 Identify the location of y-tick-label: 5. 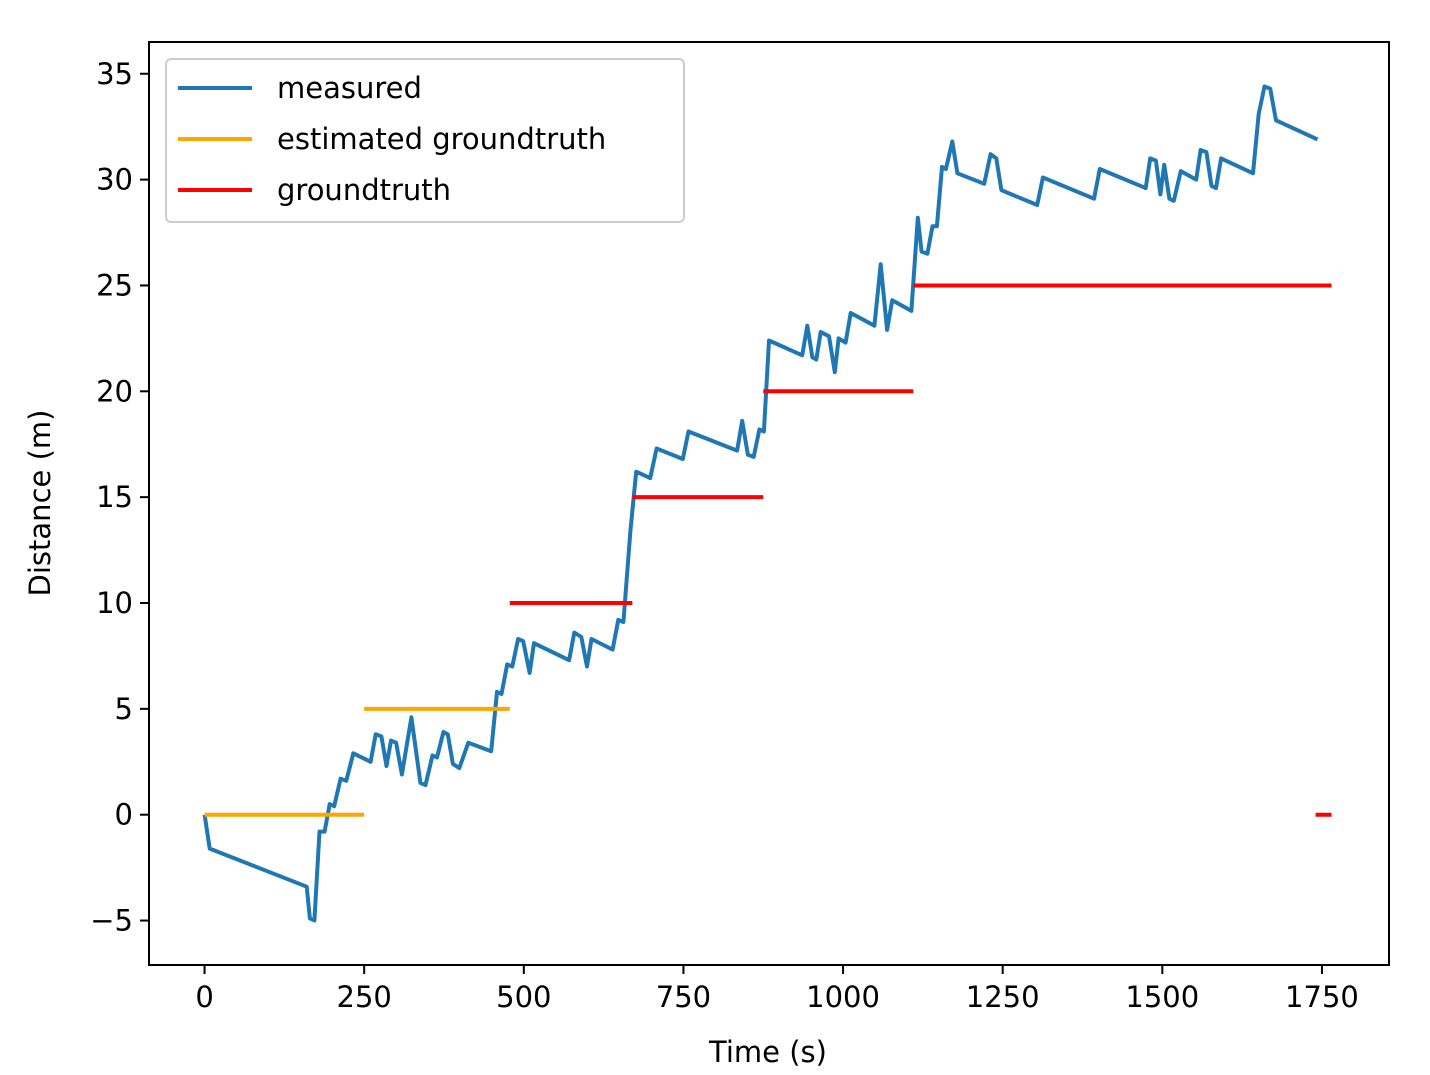
(124, 709).